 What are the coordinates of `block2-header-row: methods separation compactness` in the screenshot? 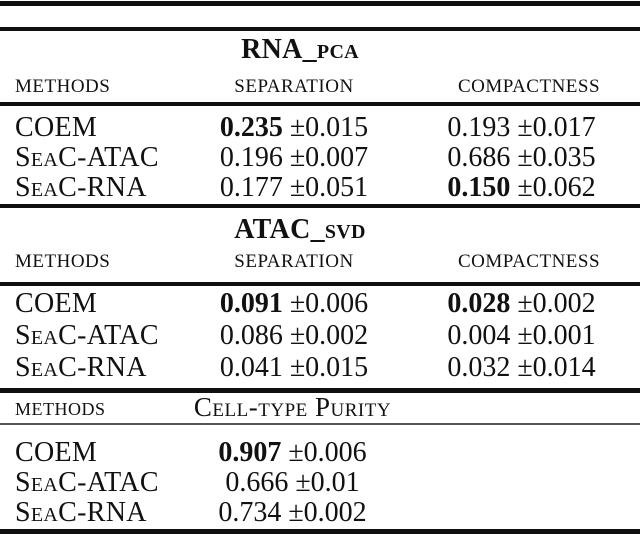 It's located at (320, 258).